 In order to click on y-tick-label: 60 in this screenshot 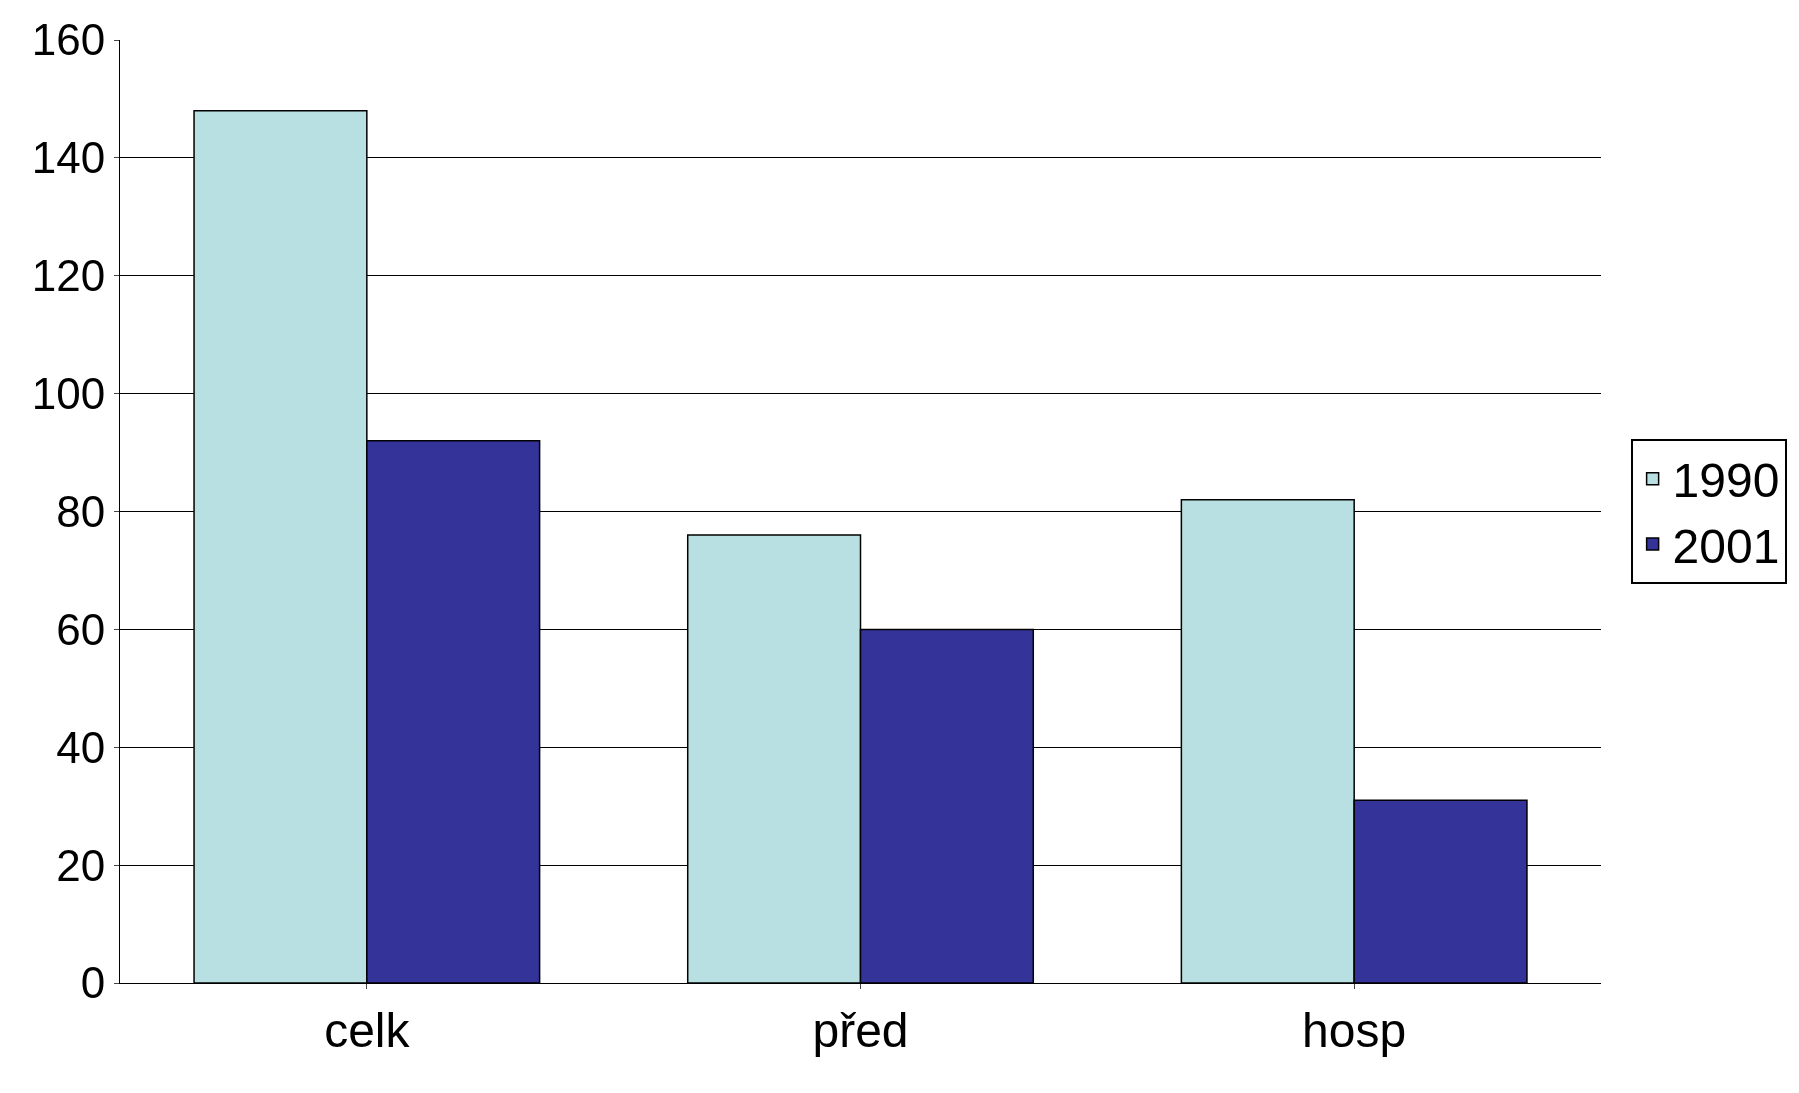, I will do `click(81, 629)`.